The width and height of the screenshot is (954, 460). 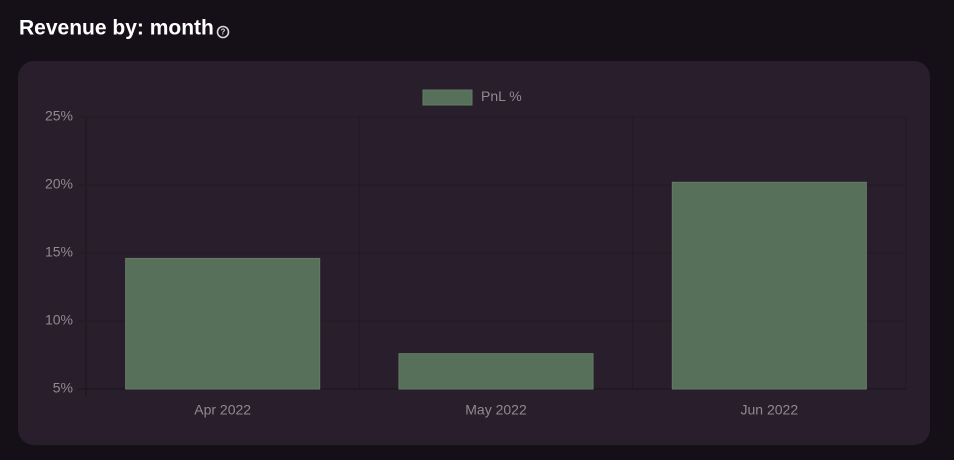 I want to click on legend-swatch, so click(x=447, y=97).